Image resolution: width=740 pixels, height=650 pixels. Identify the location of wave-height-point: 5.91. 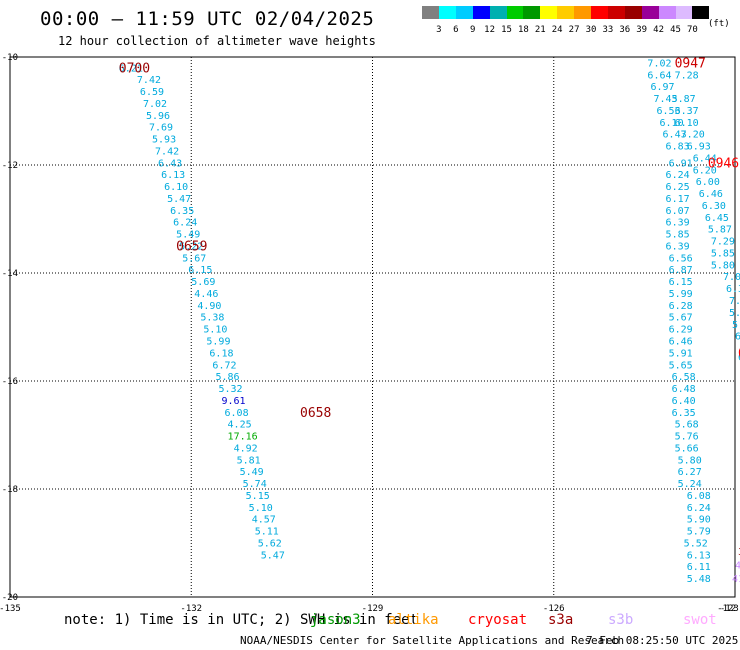
(681, 353).